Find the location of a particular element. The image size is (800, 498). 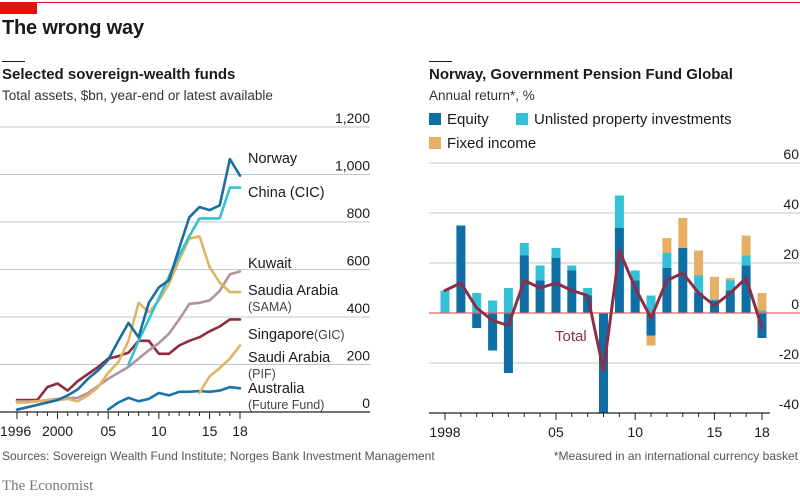

legend-item-fixed-income: Fixed income is located at coordinates (482, 143).